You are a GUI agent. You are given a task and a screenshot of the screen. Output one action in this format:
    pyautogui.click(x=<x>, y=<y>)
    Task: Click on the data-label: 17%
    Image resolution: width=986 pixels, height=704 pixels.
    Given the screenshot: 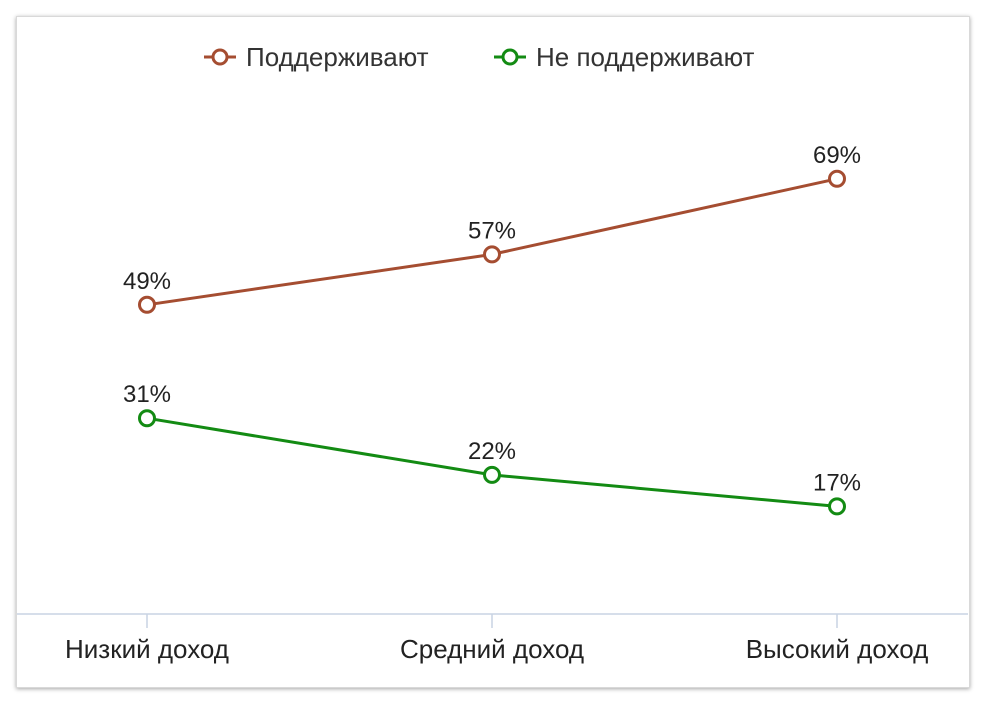 What is the action you would take?
    pyautogui.click(x=837, y=482)
    